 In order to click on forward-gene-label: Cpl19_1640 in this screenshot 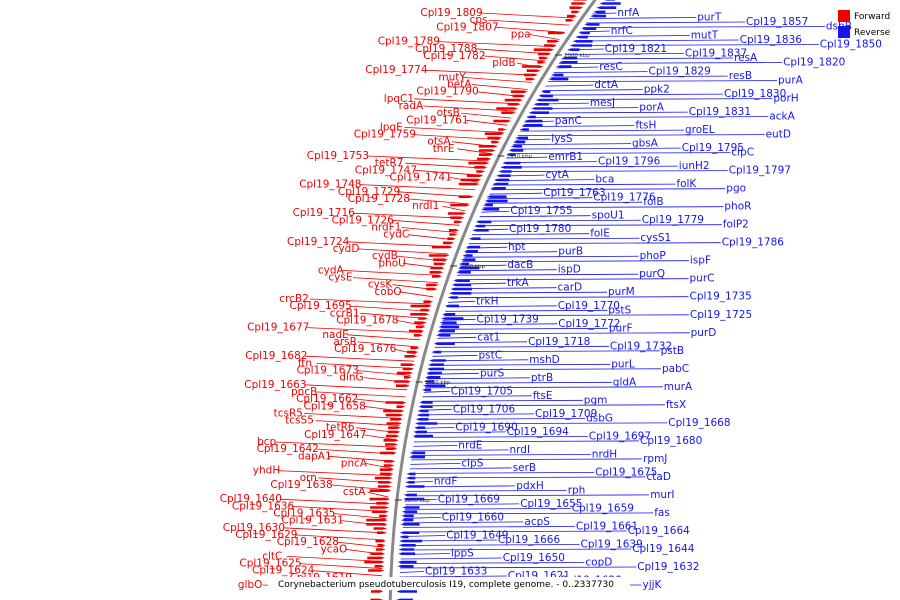, I will do `click(251, 499)`.